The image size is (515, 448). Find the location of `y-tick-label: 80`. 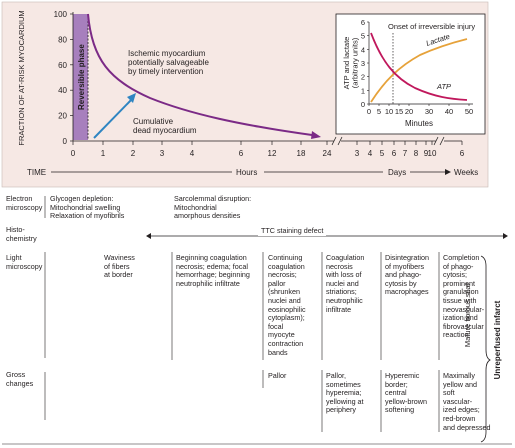

y-tick-label: 80 is located at coordinates (62, 39).